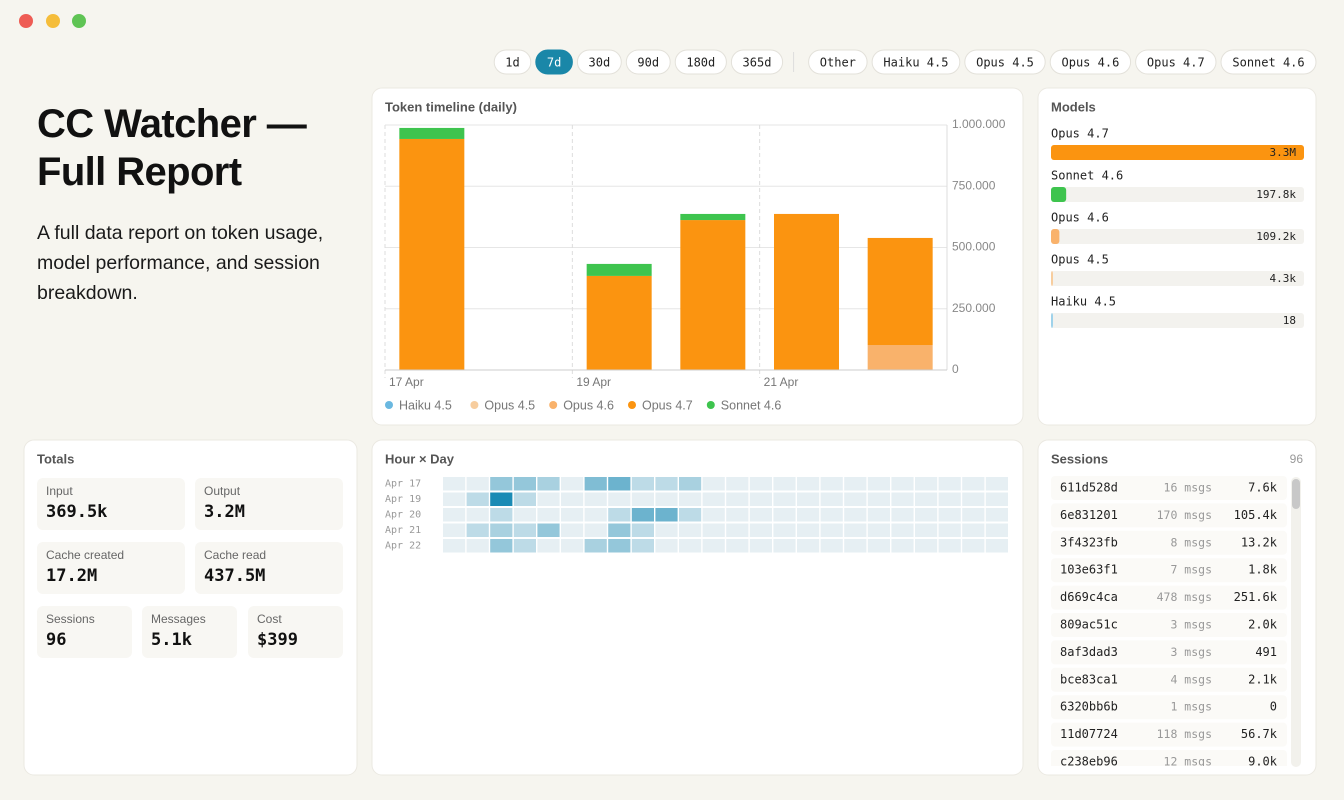 The width and height of the screenshot is (1344, 800). I want to click on model-filter-label: Opus 4.6, so click(1091, 63).